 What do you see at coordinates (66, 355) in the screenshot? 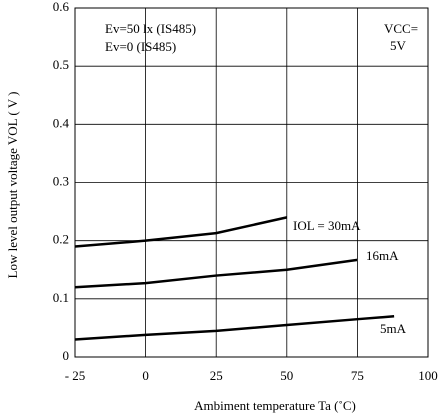
I see `y-tick-label: 0` at bounding box center [66, 355].